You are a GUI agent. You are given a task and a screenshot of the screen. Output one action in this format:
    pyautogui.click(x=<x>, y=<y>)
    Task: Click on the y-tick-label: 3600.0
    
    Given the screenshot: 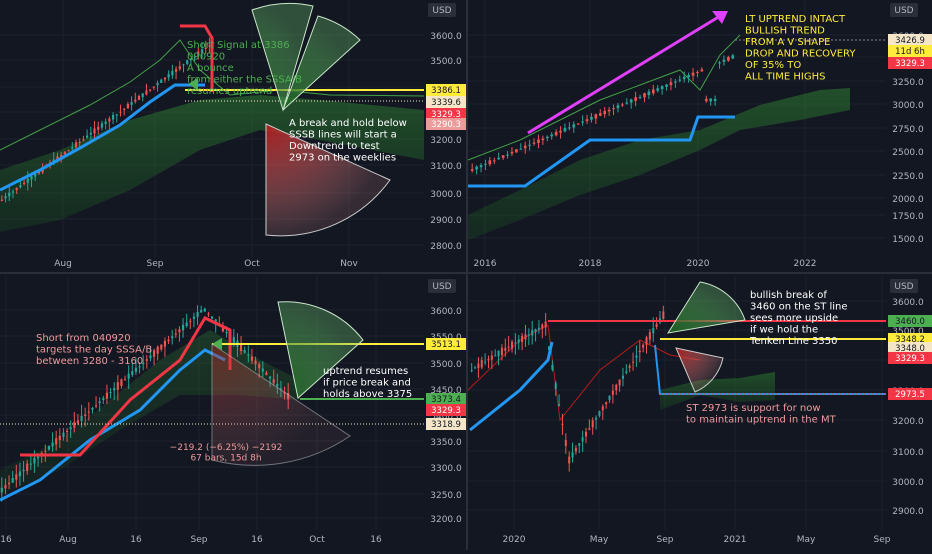 What is the action you would take?
    pyautogui.click(x=446, y=37)
    